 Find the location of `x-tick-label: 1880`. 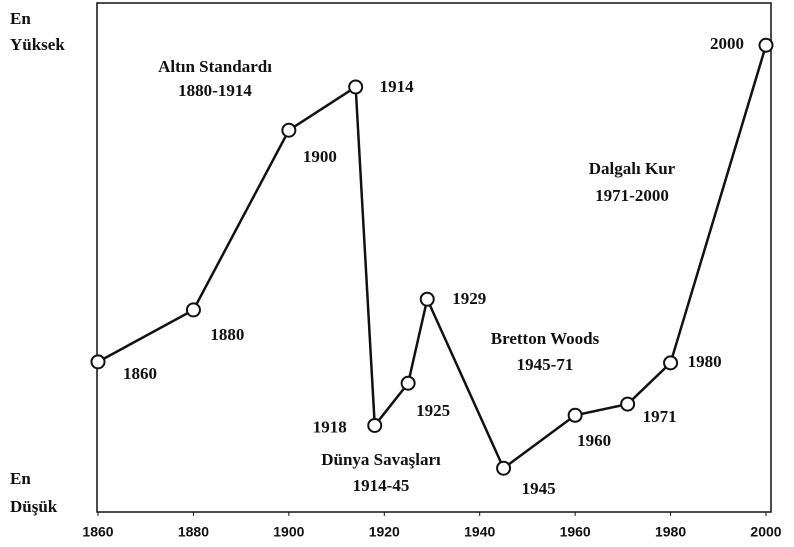

x-tick-label: 1880 is located at coordinates (193, 532).